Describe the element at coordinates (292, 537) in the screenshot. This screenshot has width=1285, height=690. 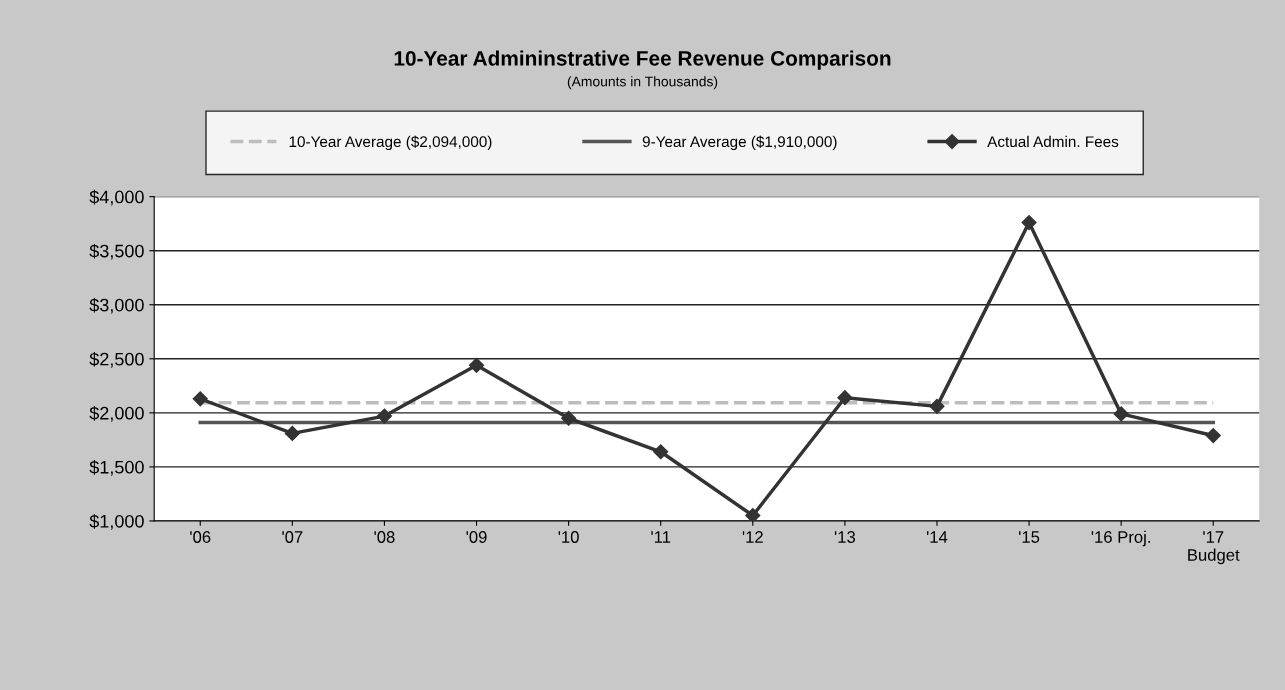
I see `x-tick-label: '07` at that location.